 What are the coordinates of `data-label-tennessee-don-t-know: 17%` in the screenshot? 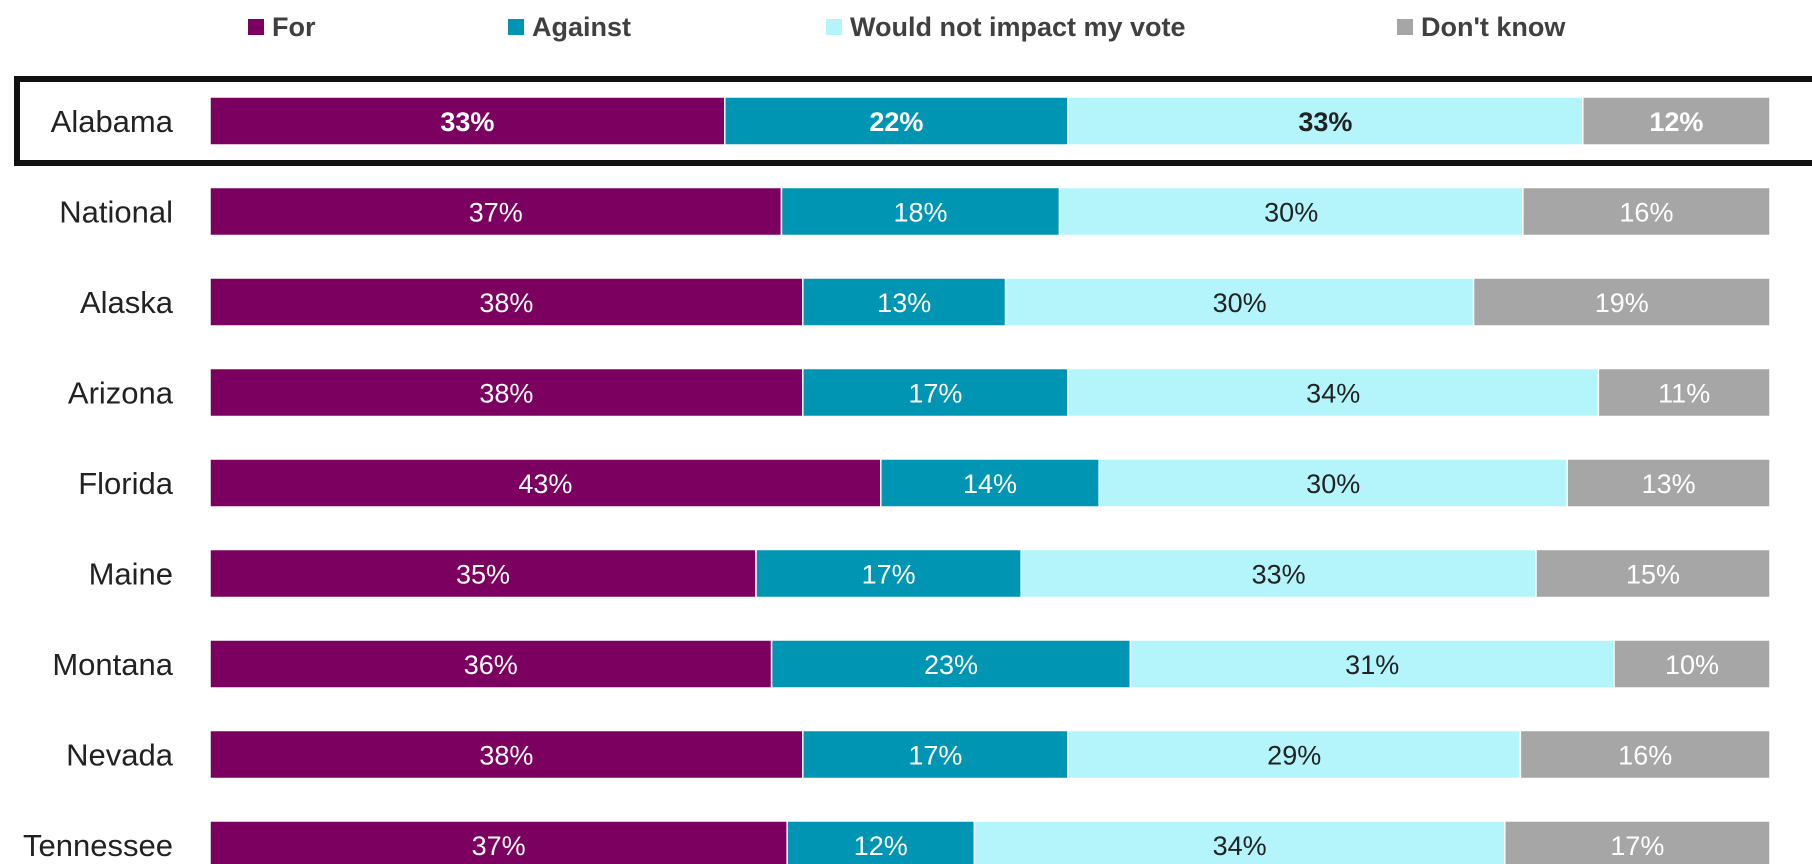 It's located at (1637, 846).